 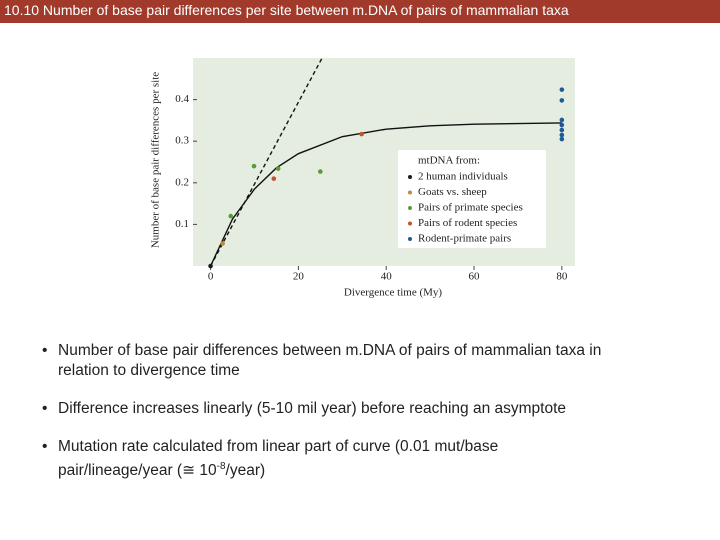 What do you see at coordinates (472, 199) in the screenshot?
I see `legend-box` at bounding box center [472, 199].